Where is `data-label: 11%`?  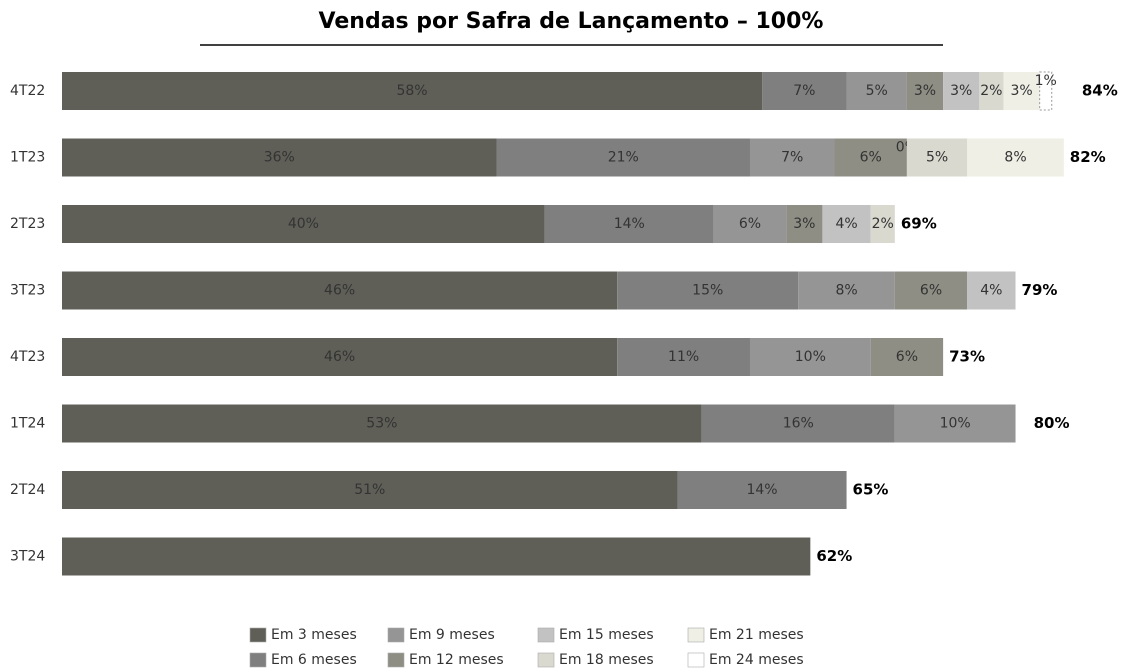 data-label: 11% is located at coordinates (683, 357).